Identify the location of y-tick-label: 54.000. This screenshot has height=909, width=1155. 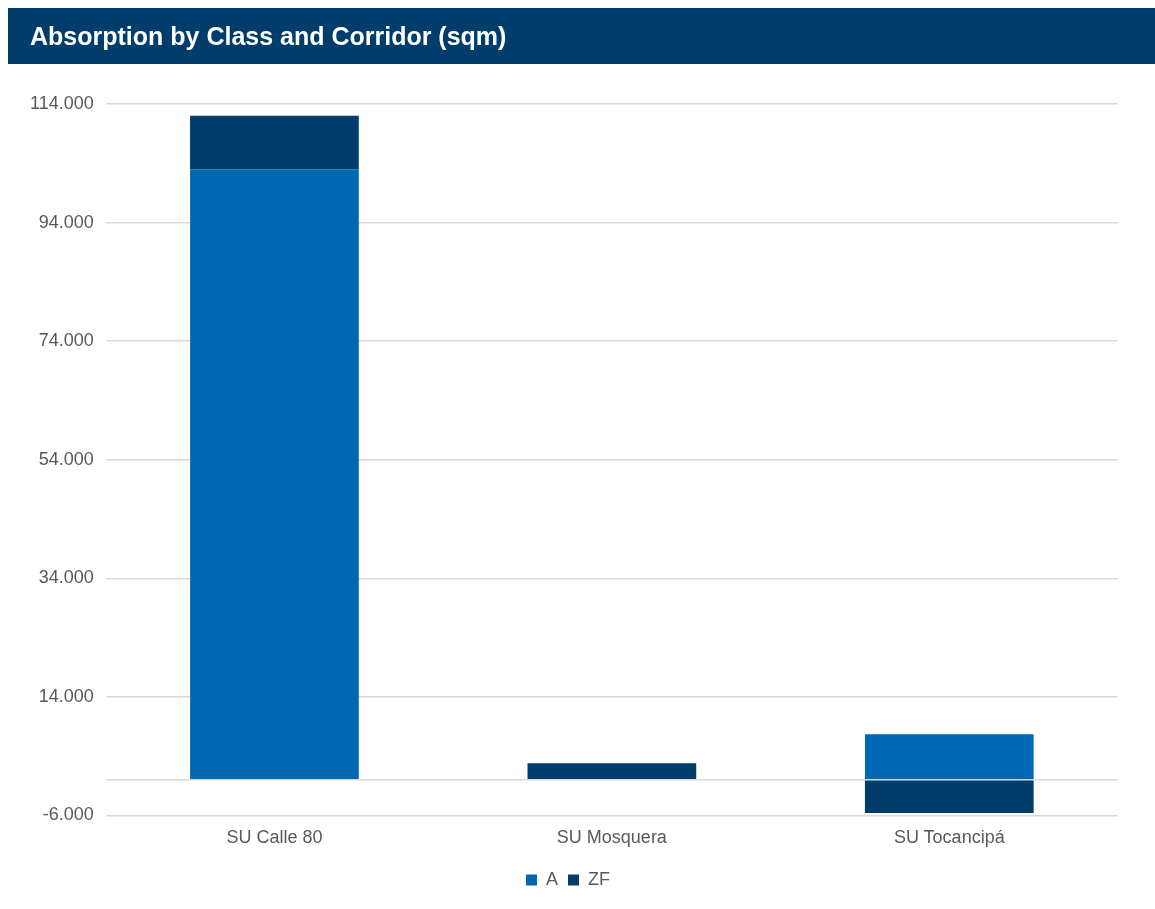
(66, 458).